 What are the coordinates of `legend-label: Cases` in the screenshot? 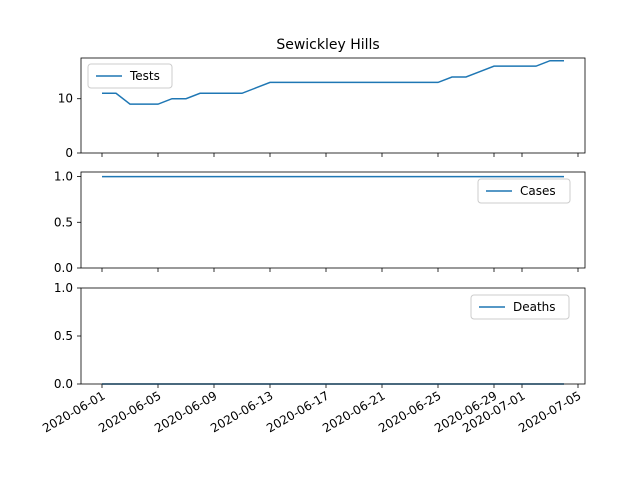 It's located at (538, 191).